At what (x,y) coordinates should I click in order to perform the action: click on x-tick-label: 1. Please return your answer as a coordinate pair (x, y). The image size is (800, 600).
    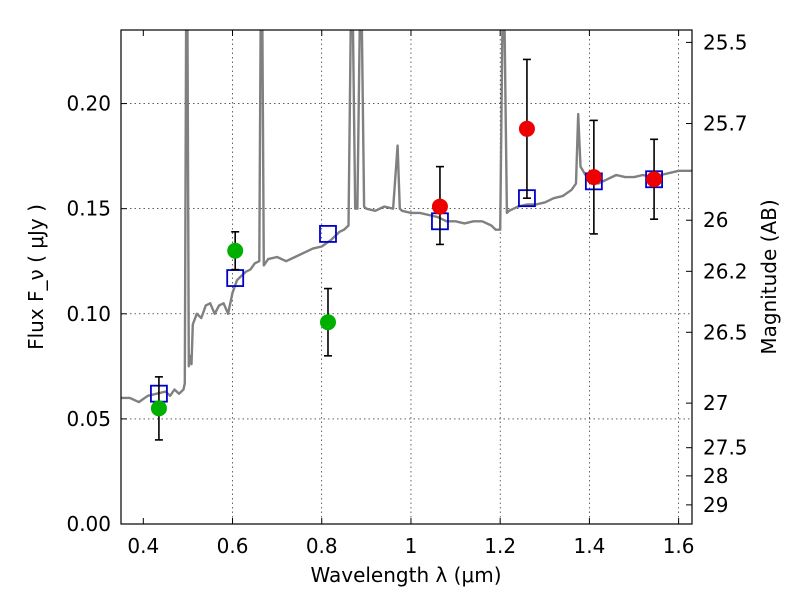
    Looking at the image, I should click on (411, 546).